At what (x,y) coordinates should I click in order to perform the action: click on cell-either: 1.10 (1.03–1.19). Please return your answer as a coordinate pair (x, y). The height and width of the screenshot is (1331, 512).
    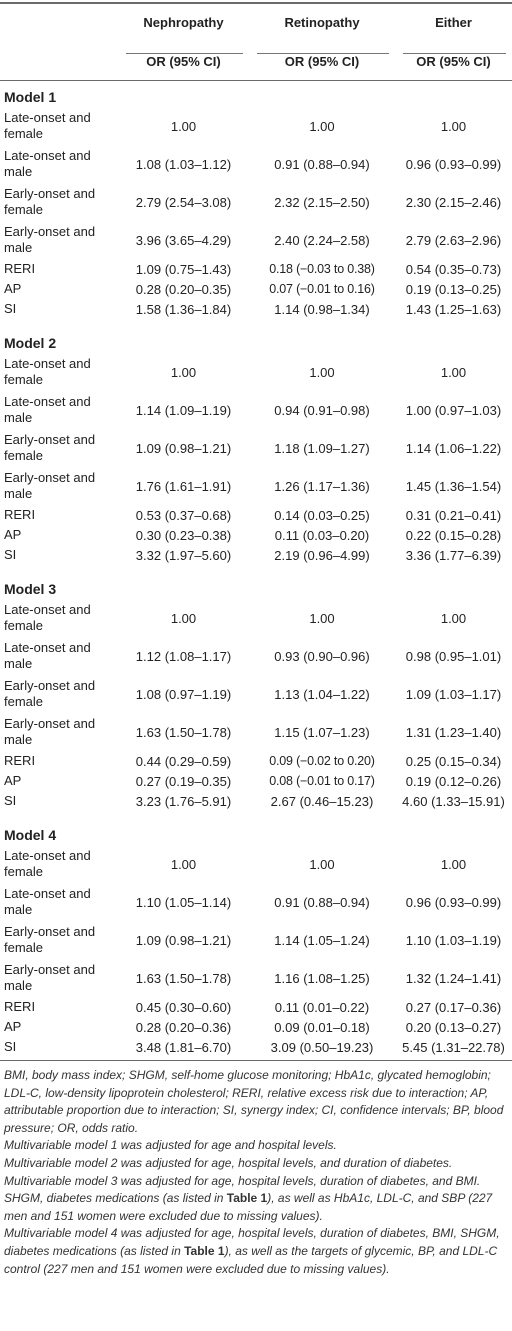
    Looking at the image, I should click on (453, 940).